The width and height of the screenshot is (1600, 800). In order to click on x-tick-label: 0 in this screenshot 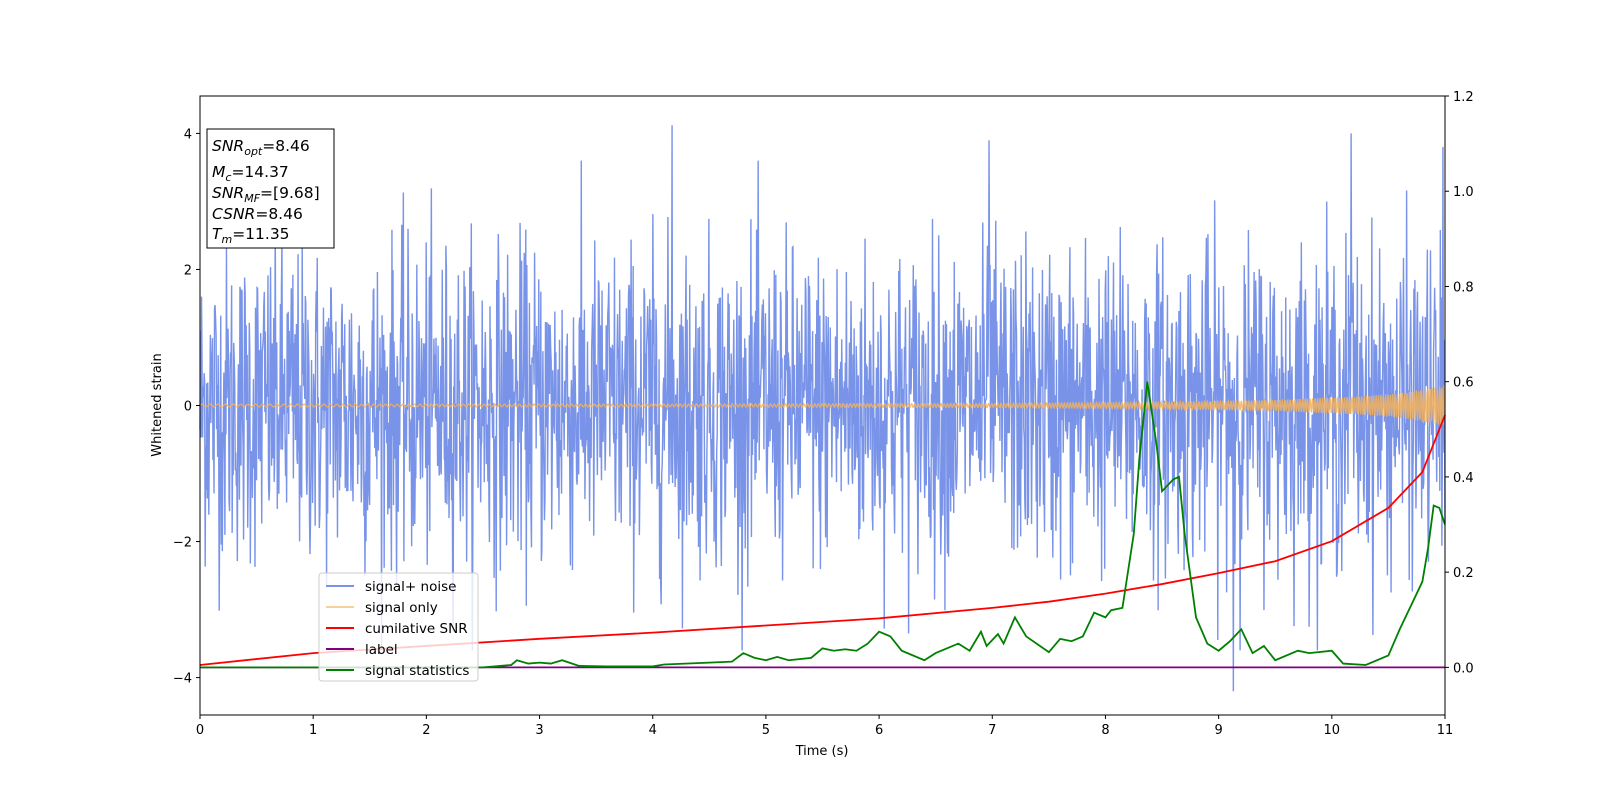, I will do `click(200, 730)`.